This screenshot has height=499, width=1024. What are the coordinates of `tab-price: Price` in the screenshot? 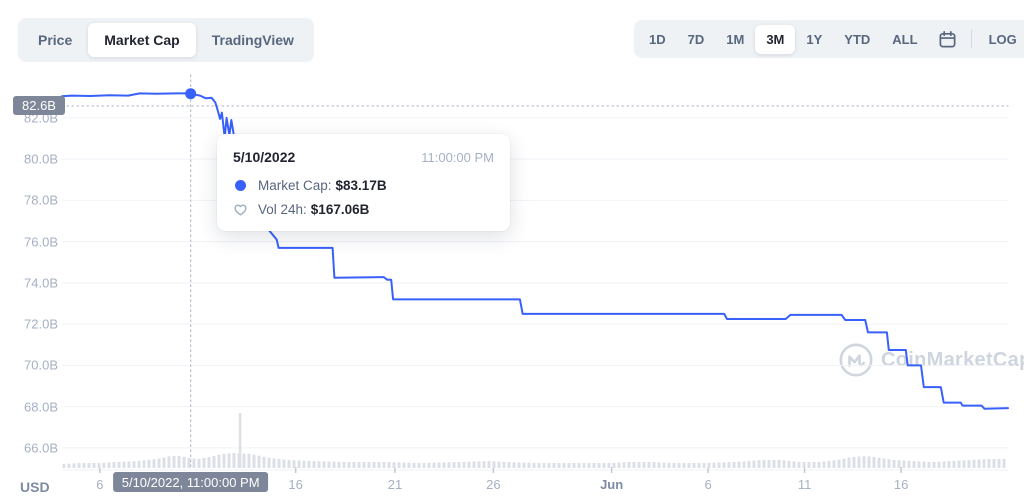 It's located at (55, 40).